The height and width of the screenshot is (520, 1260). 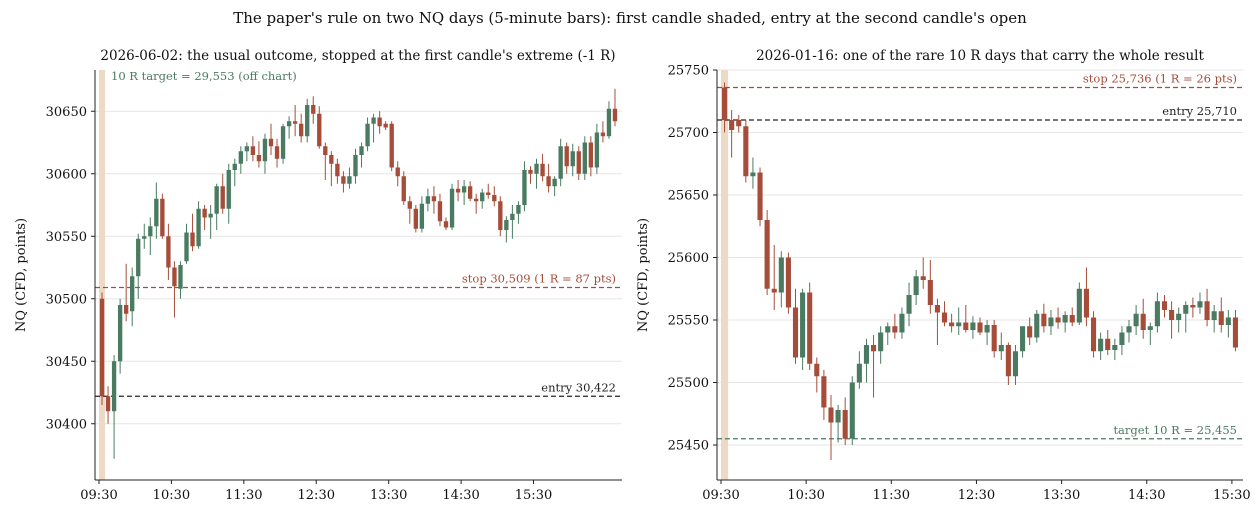 What do you see at coordinates (1231, 495) in the screenshot?
I see `x-tick-label: 15:30` at bounding box center [1231, 495].